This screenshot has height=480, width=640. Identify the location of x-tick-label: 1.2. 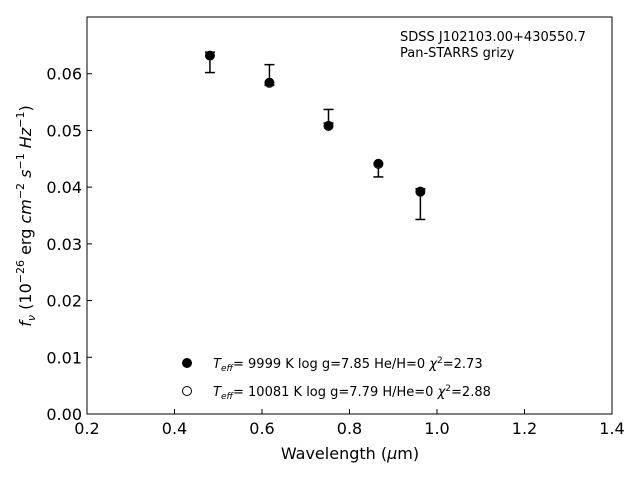
(524, 428).